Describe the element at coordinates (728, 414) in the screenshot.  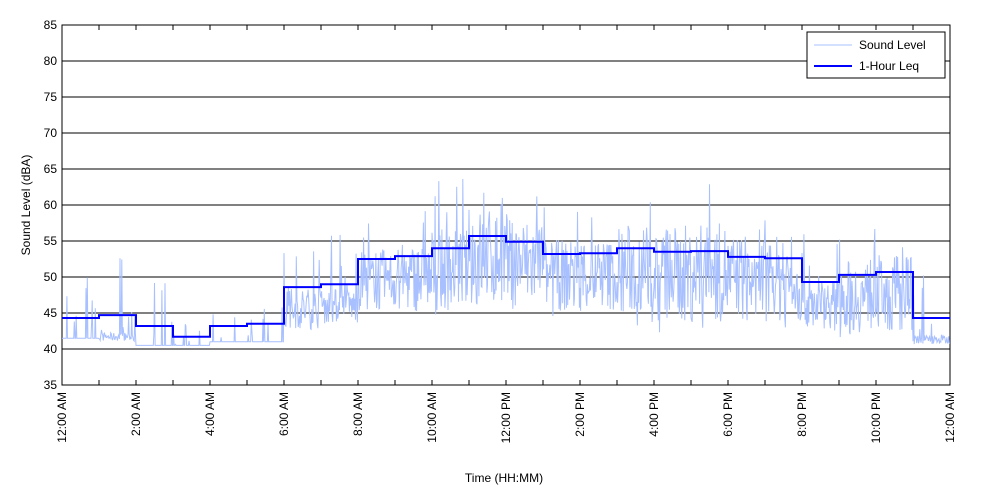
I see `x-tick-label: 6:00 PM` at that location.